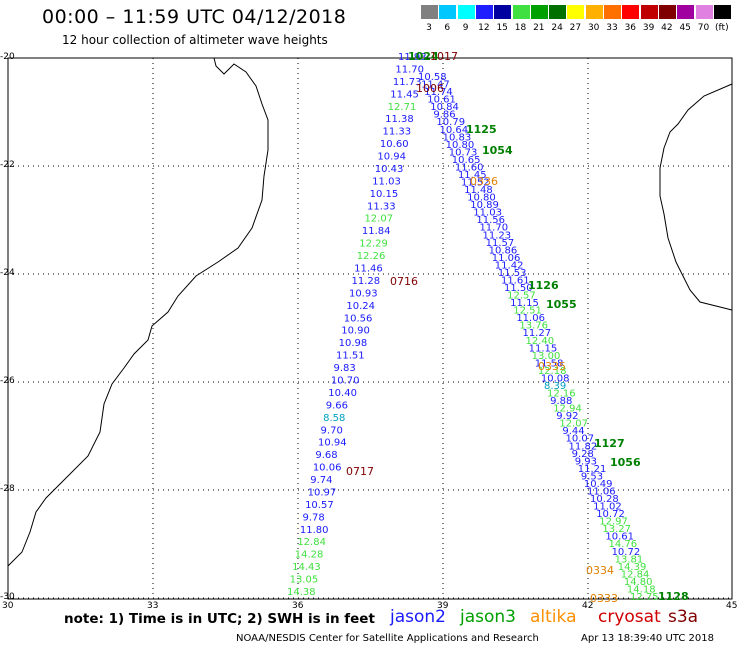 The height and width of the screenshot is (650, 740). I want to click on track-value: 12.57, so click(521, 296).